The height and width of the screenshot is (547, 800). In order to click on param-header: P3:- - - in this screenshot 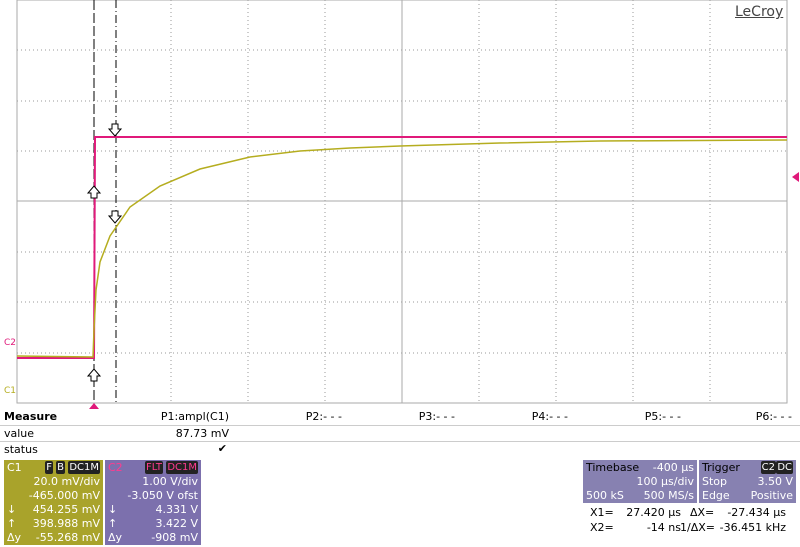, I will do `click(436, 416)`.